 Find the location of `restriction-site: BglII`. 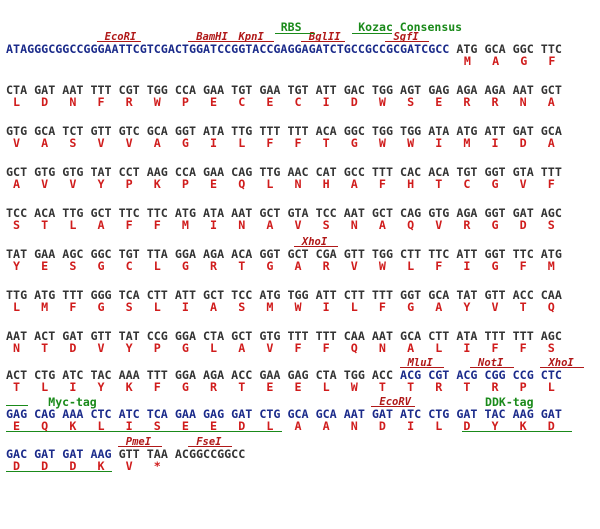

restriction-site: BglII is located at coordinates (324, 37).